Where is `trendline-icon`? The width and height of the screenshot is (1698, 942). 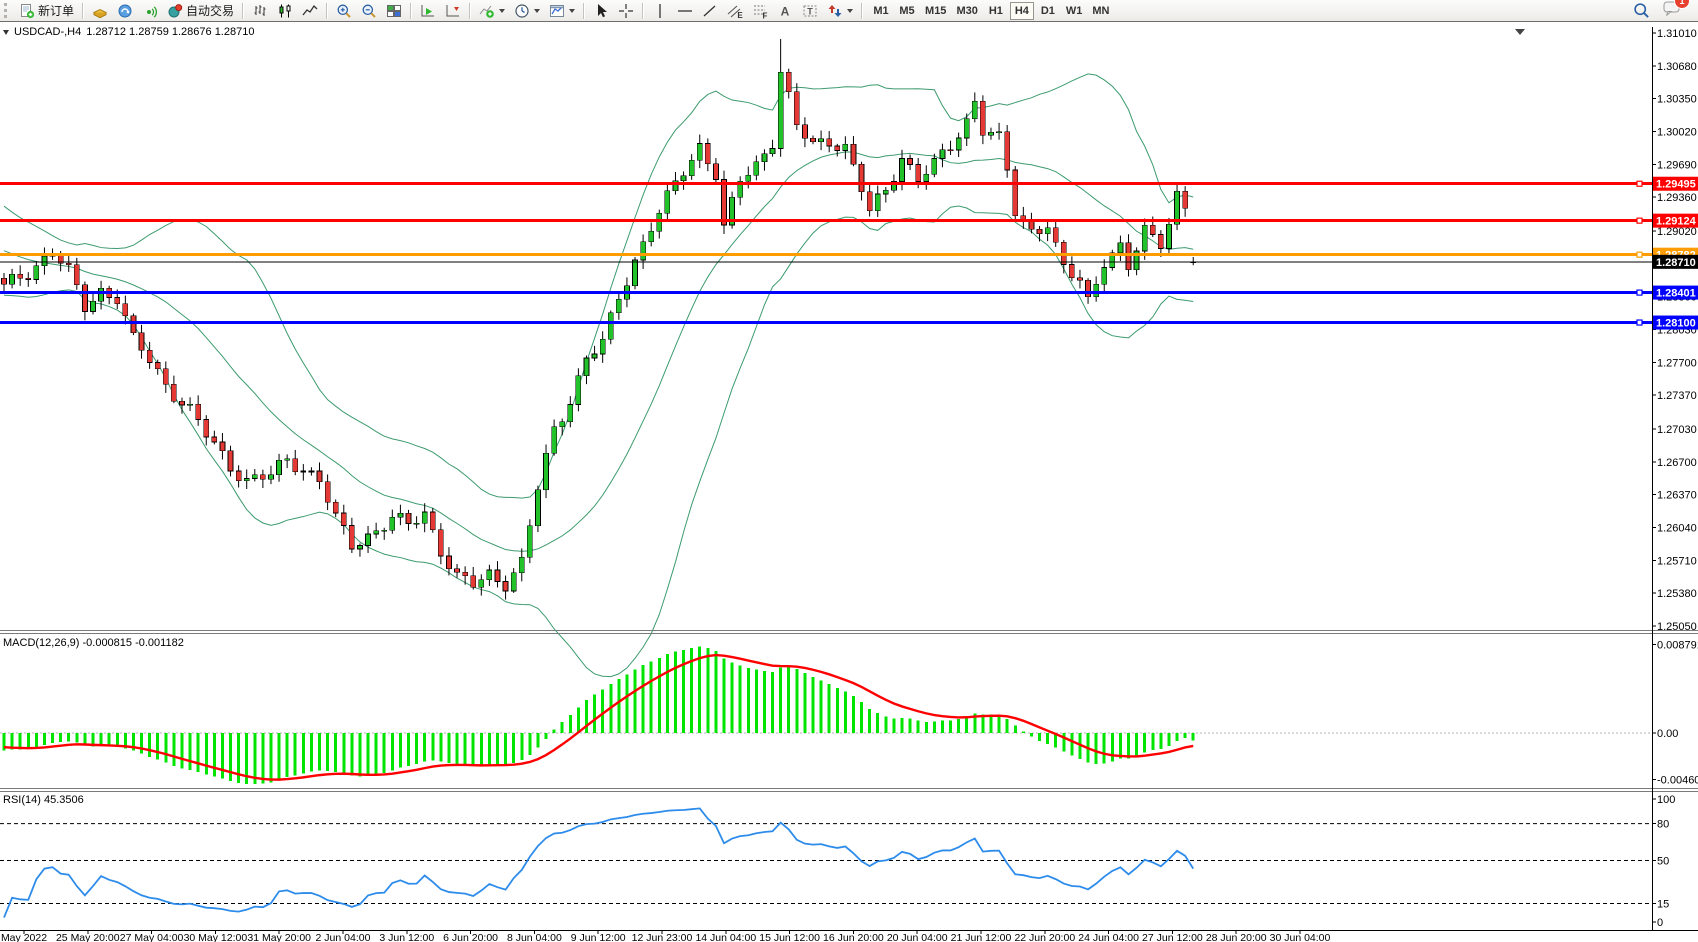
trendline-icon is located at coordinates (709, 10).